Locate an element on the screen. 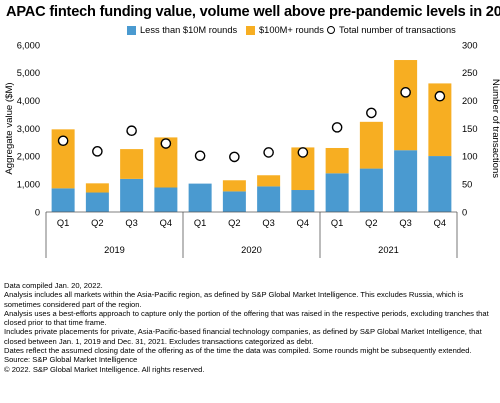 The width and height of the screenshot is (500, 403). footnote-line: Data compiled Jan. 20, 2022. is located at coordinates (53, 285).